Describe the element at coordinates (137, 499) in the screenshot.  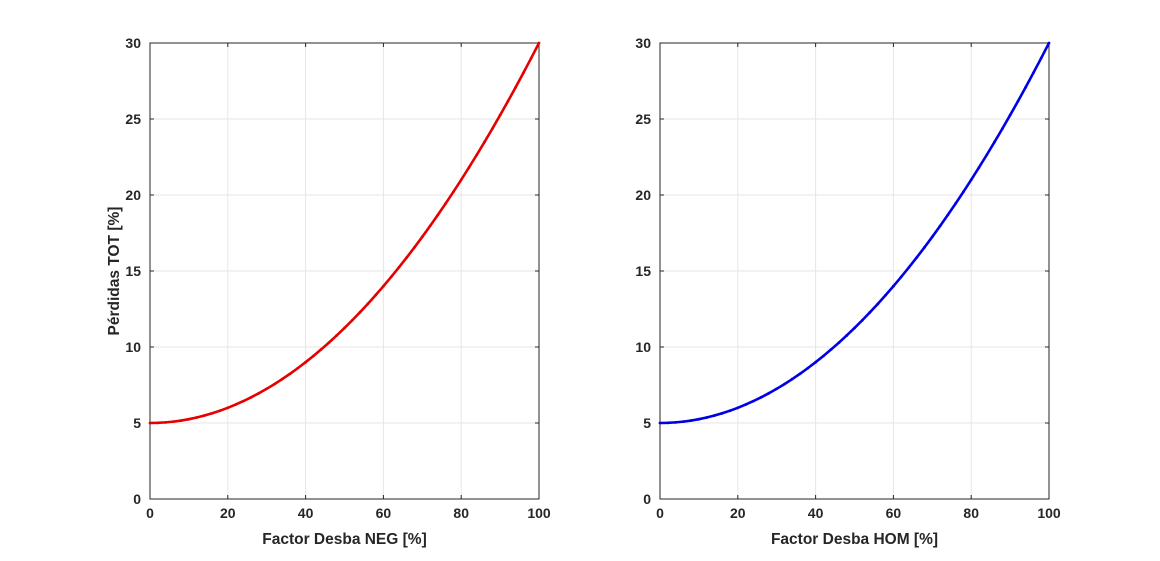
I see `y-tick-label: 0` at that location.